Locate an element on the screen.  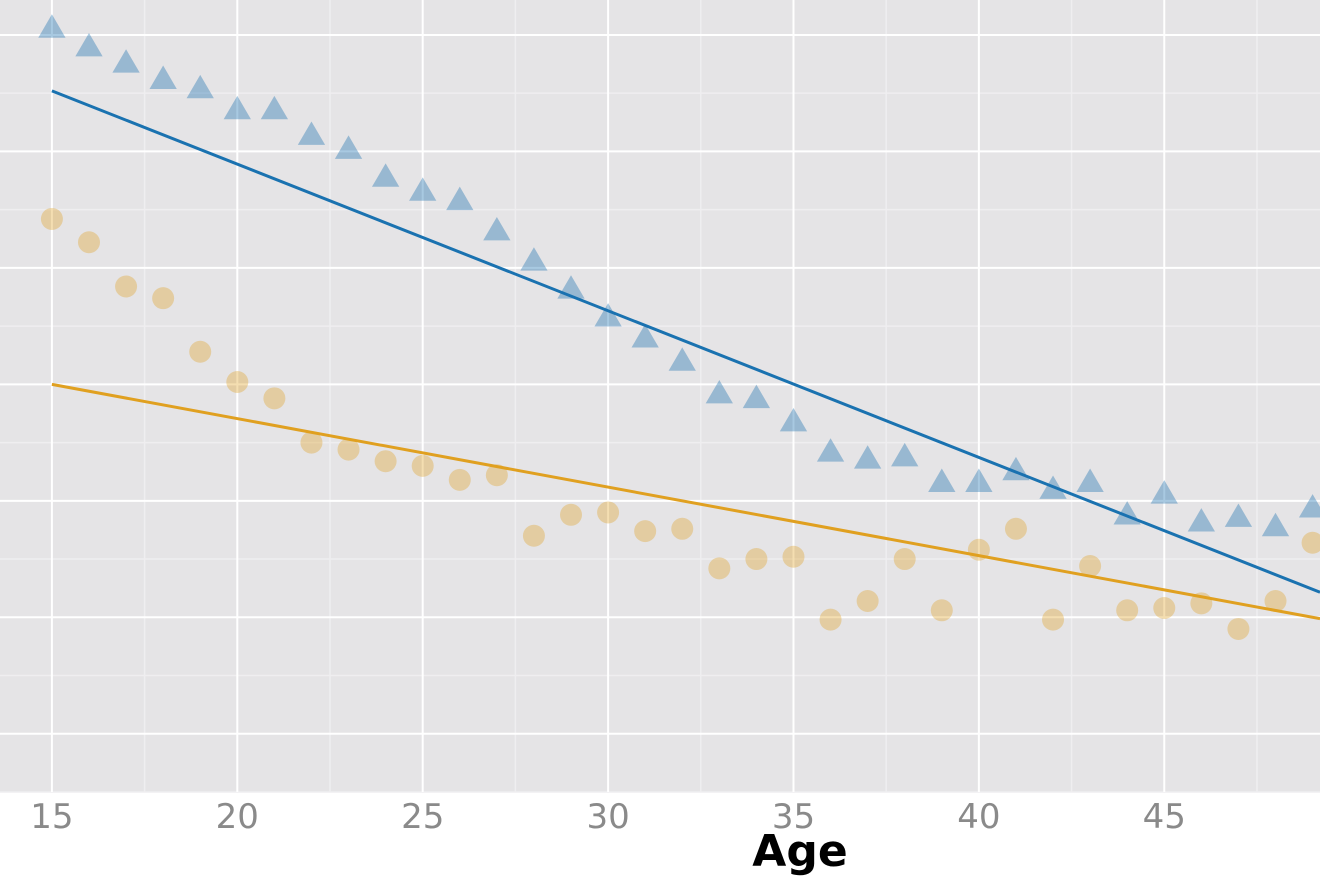
x-tick-label: 15 is located at coordinates (51, 817).